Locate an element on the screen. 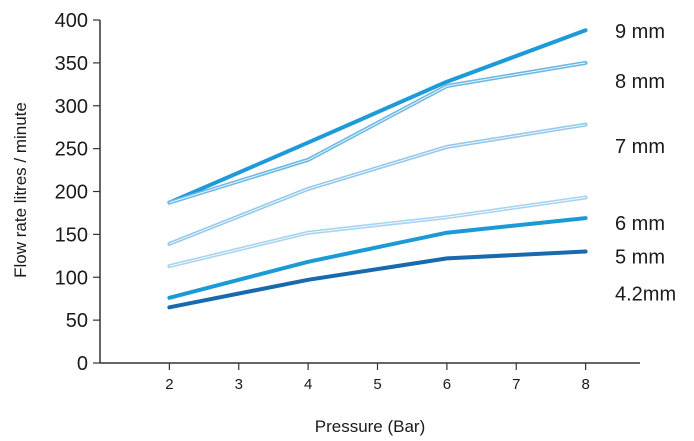  series-label: 6 mm is located at coordinates (640, 224).